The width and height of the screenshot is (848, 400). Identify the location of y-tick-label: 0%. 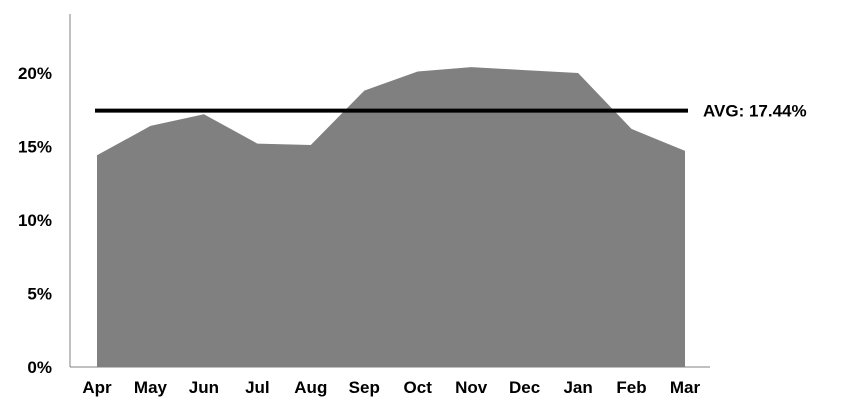
(39, 367).